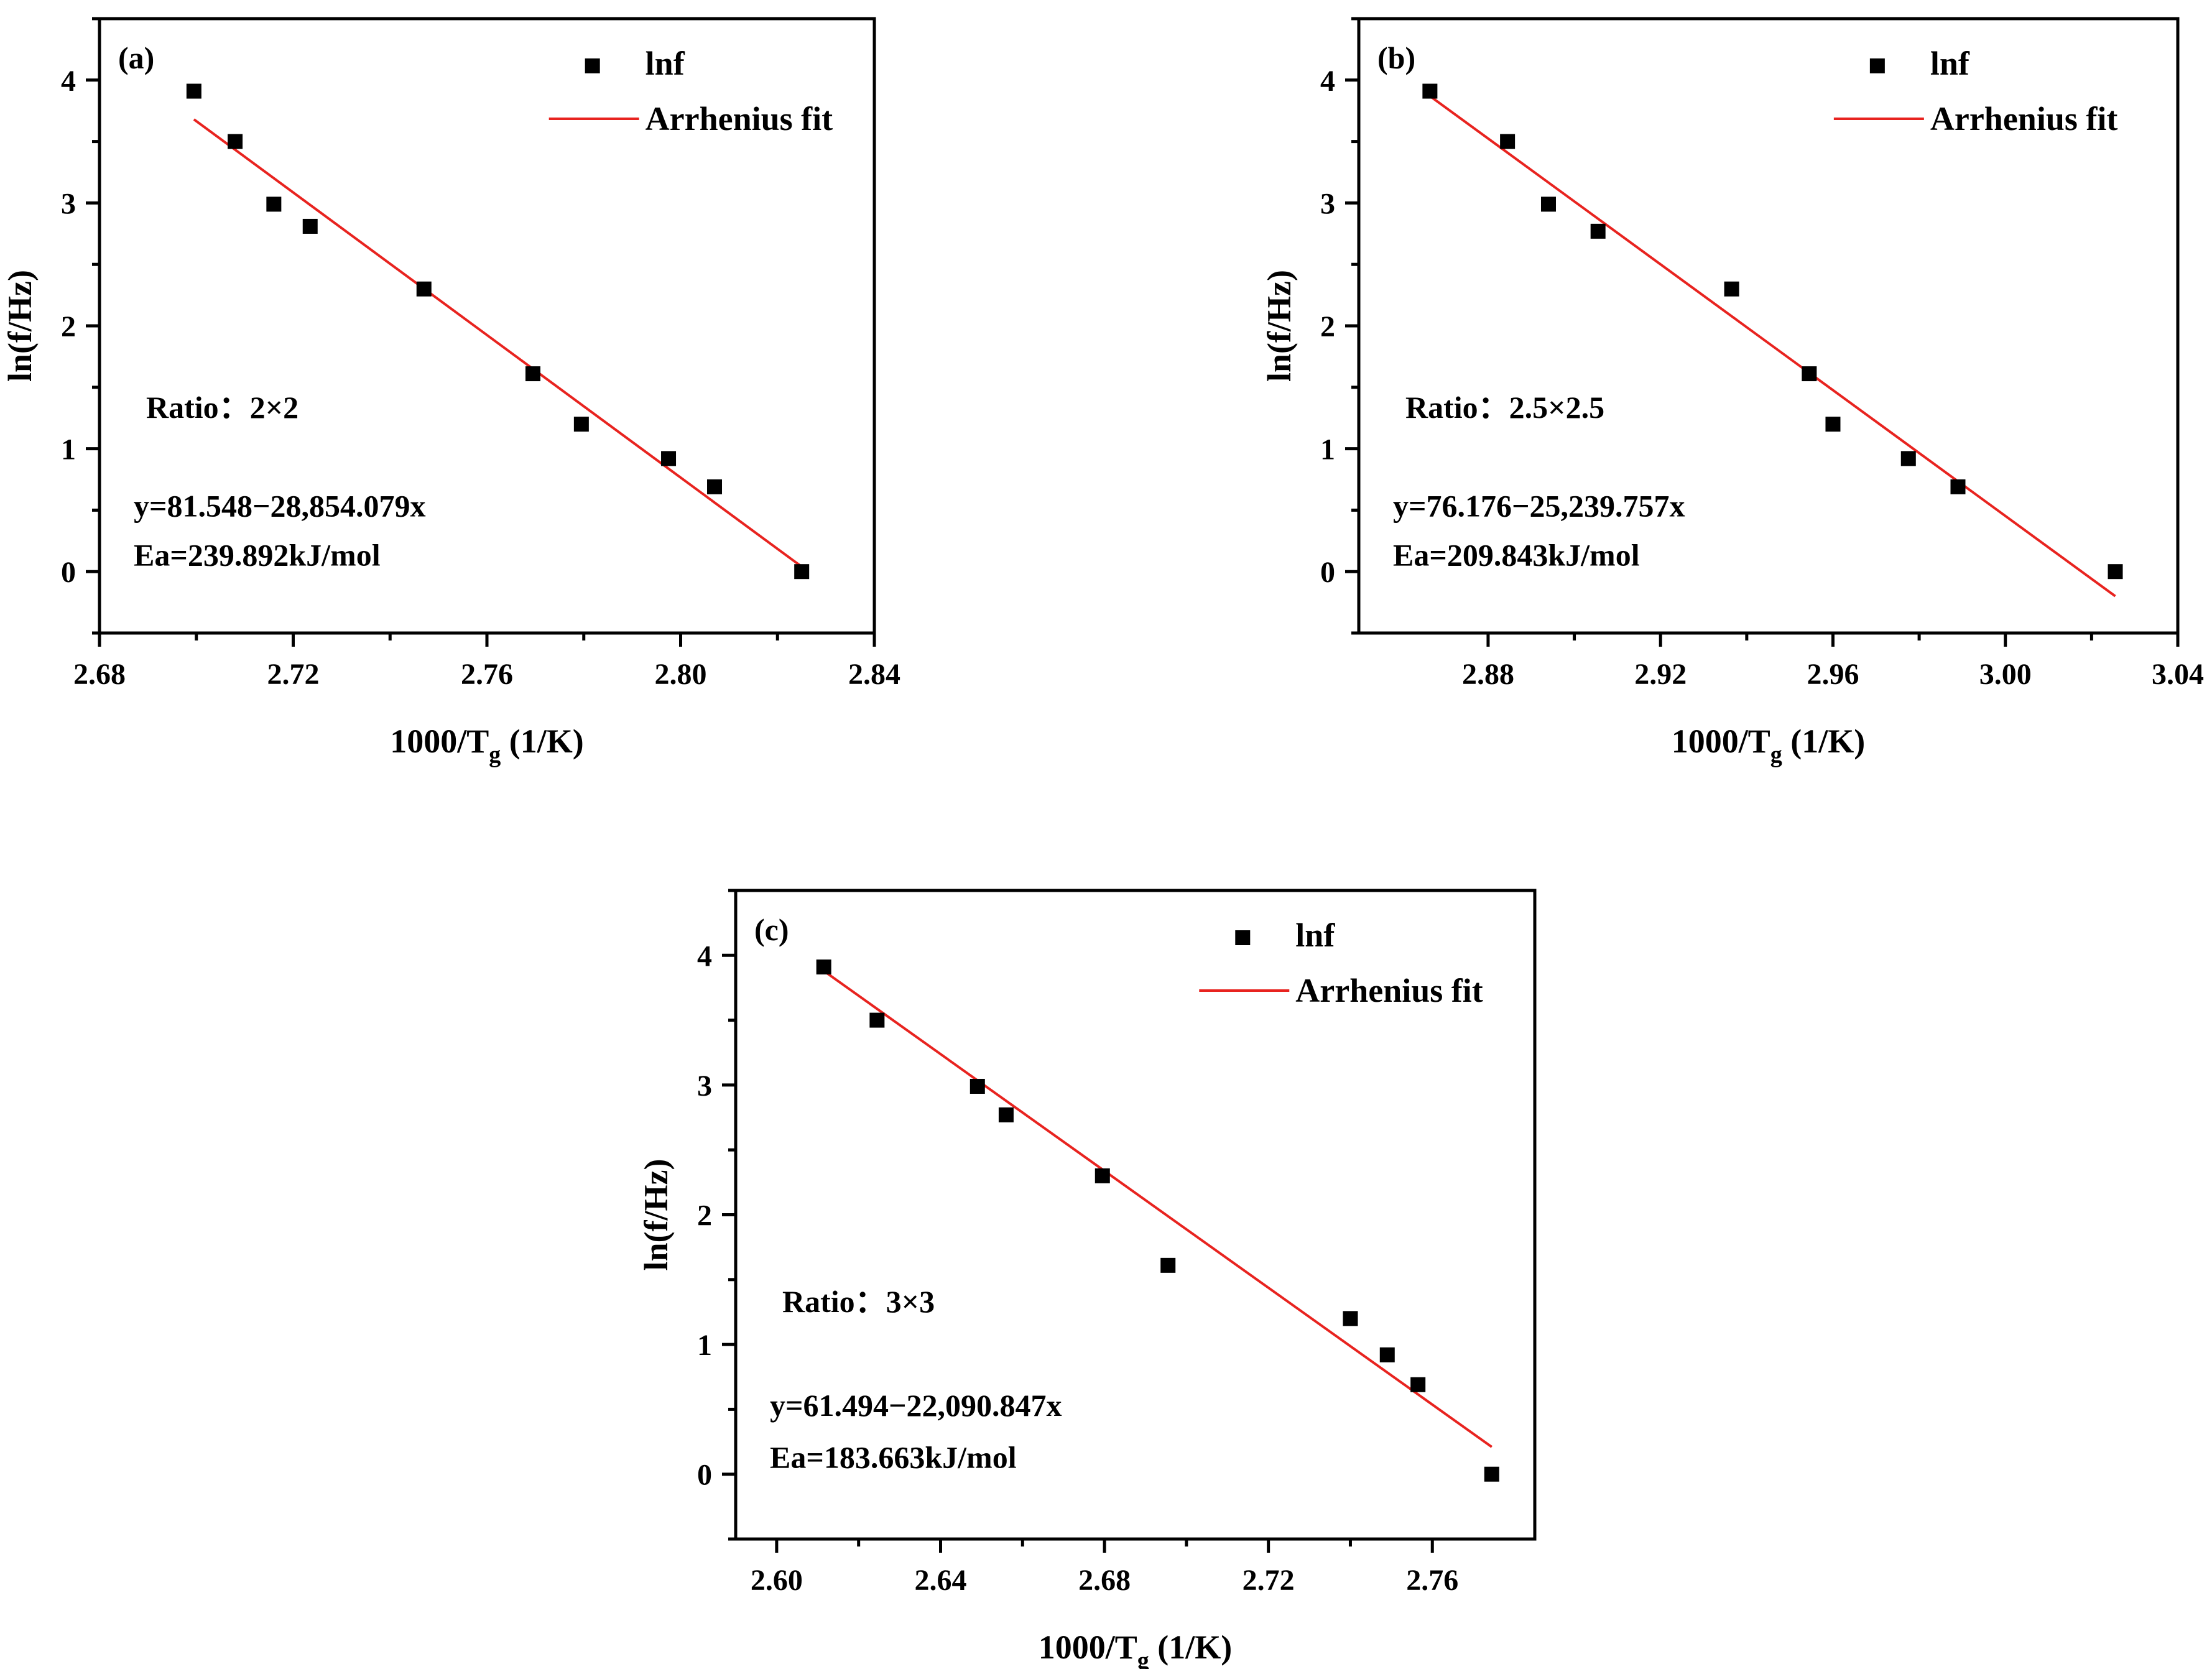 The width and height of the screenshot is (2212, 1669). What do you see at coordinates (777, 1580) in the screenshot?
I see `x-tick-label: 2.60` at bounding box center [777, 1580].